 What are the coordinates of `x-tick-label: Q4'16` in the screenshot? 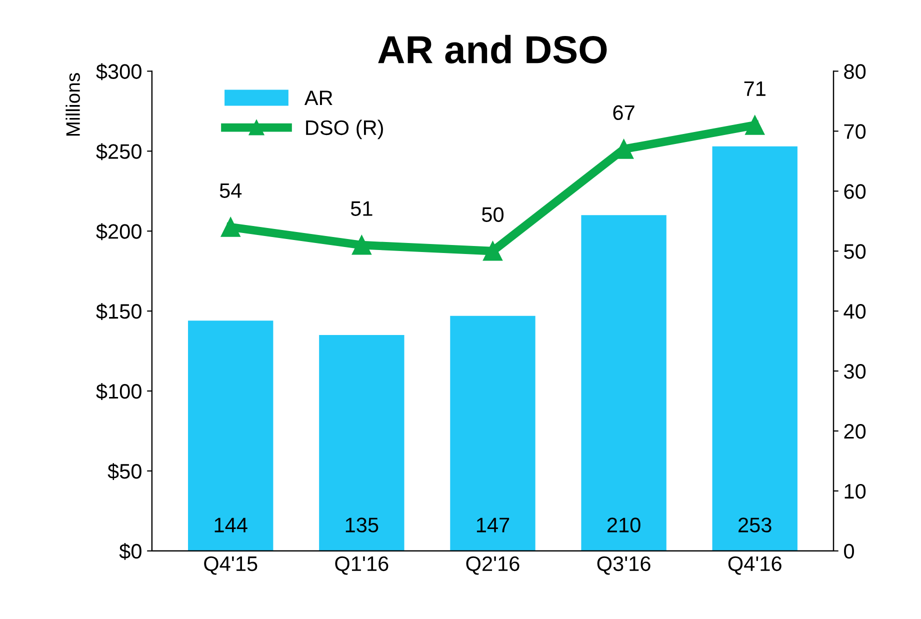 It's located at (755, 565).